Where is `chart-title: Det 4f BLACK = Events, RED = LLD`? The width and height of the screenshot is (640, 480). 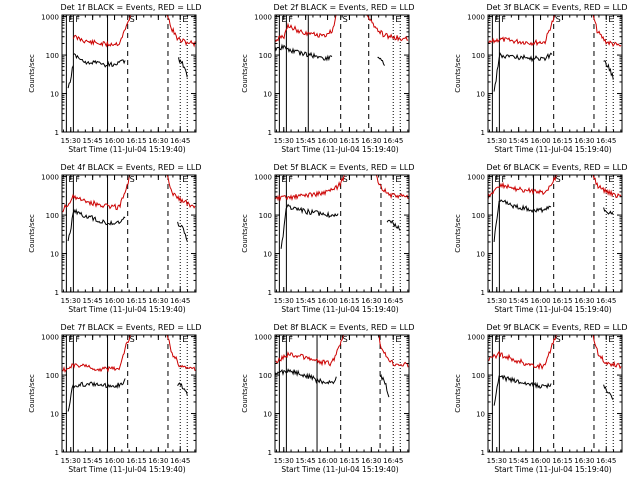
chart-title: Det 4f BLACK = Events, RED = LLD is located at coordinates (130, 167).